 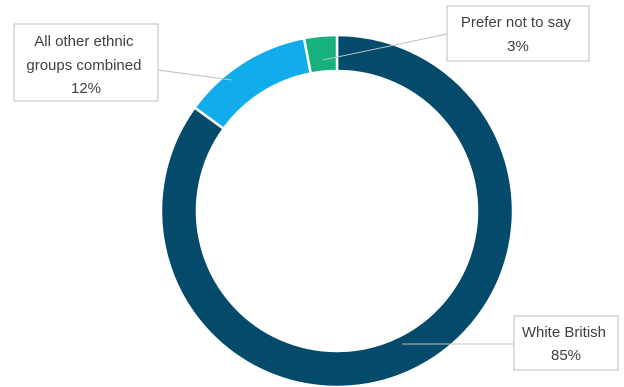 What do you see at coordinates (320, 54) in the screenshot?
I see `donut-slice-prefer-not-to-say` at bounding box center [320, 54].